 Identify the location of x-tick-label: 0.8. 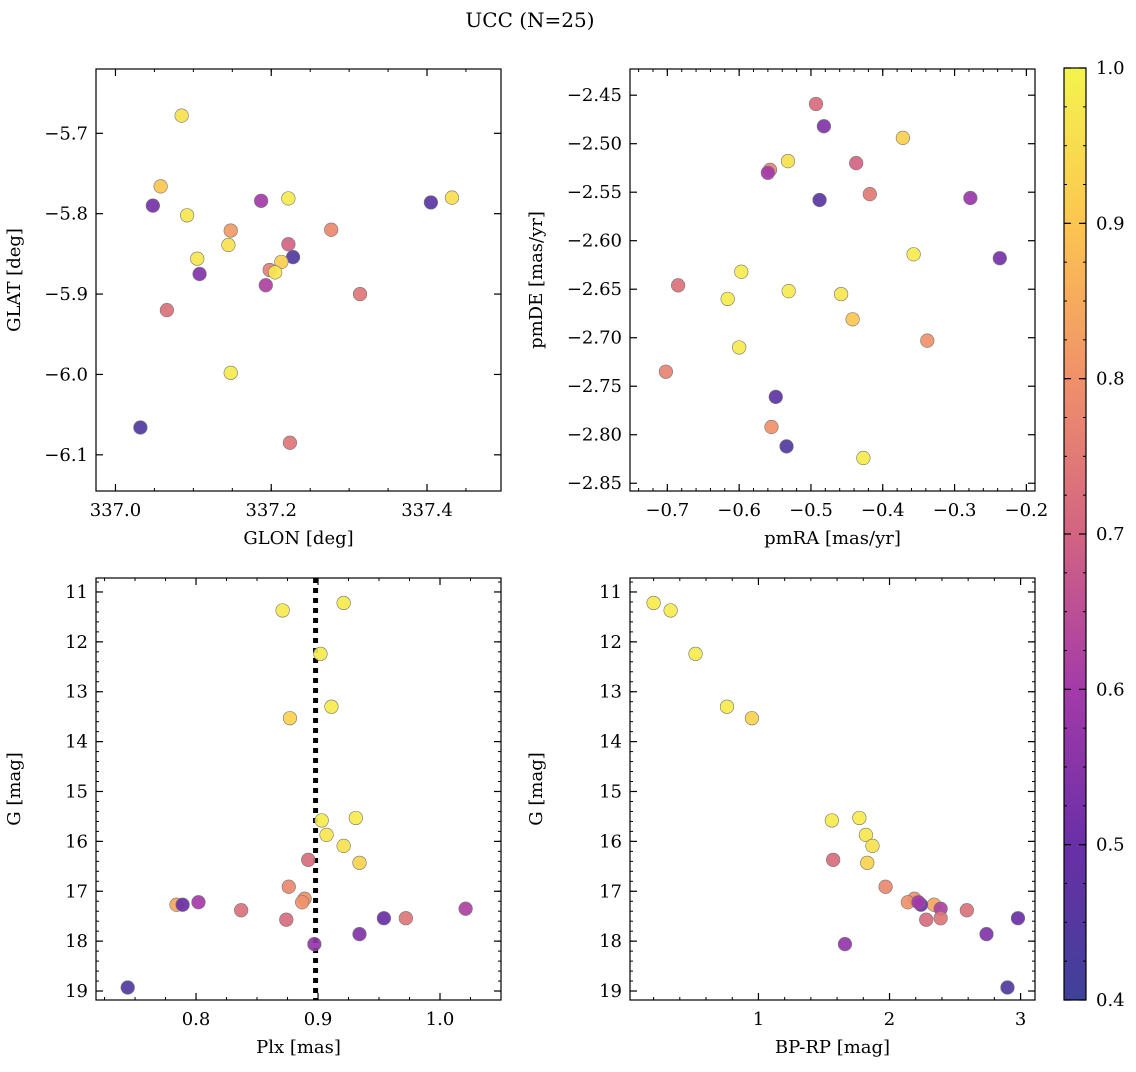
(196, 1019).